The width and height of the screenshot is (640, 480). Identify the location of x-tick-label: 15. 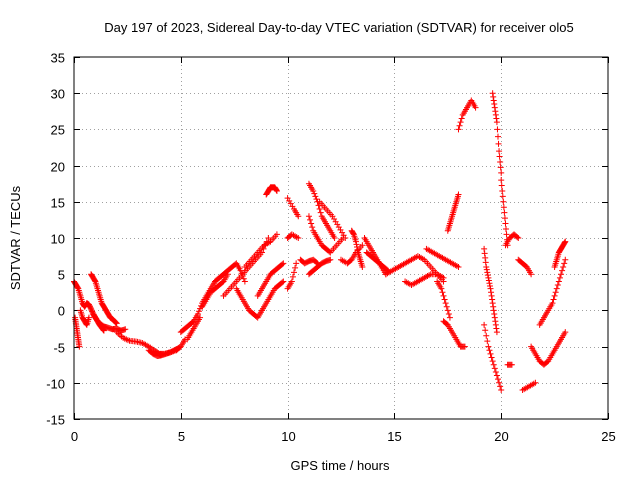
(394, 436).